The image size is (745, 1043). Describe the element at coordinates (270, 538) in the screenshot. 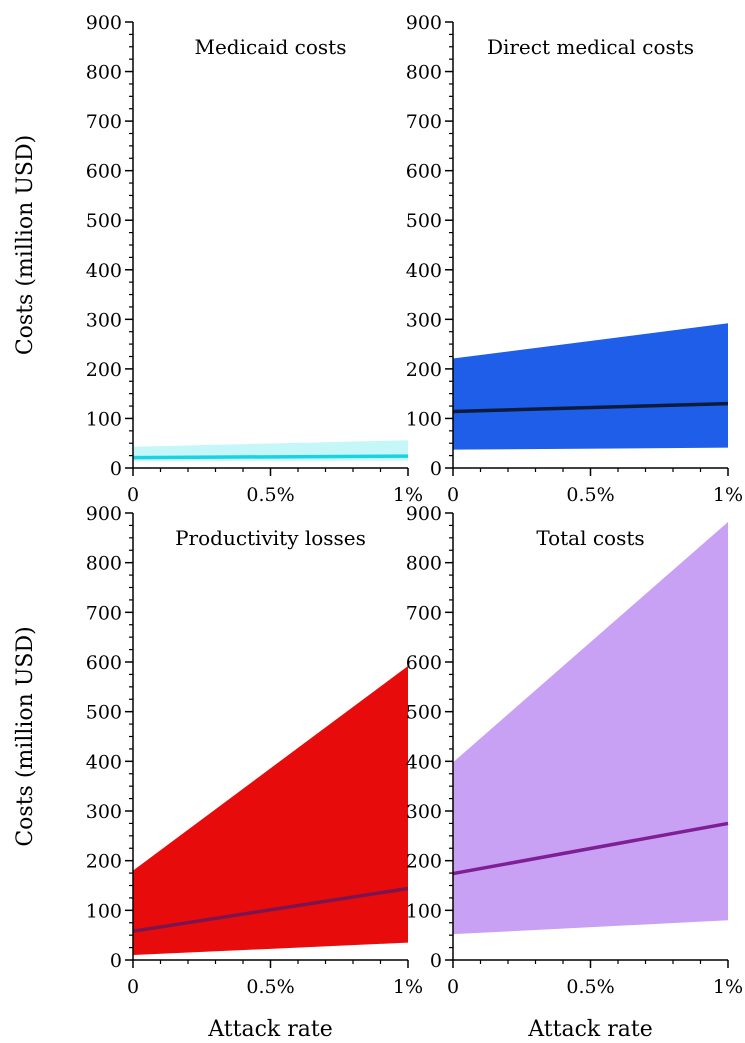

I see `panel-title: Productivity losses` at that location.